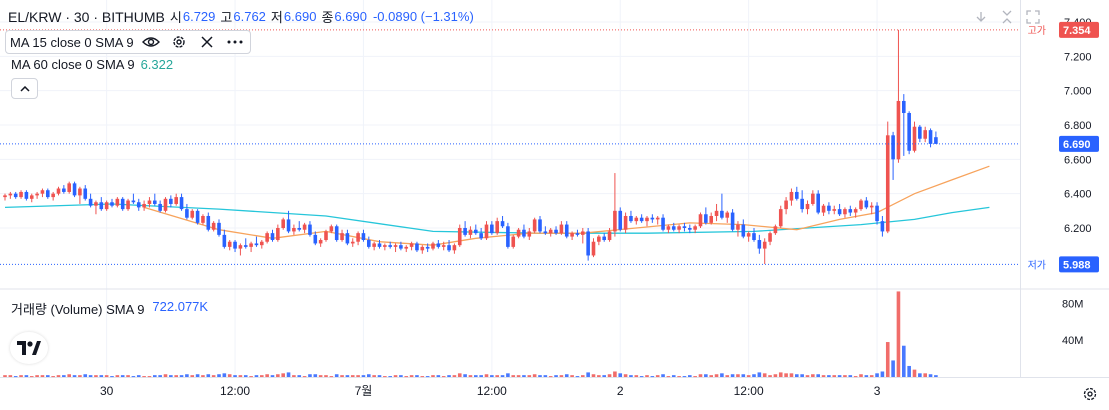  Describe the element at coordinates (1007, 17) in the screenshot. I see `collapse-pane-button` at that location.